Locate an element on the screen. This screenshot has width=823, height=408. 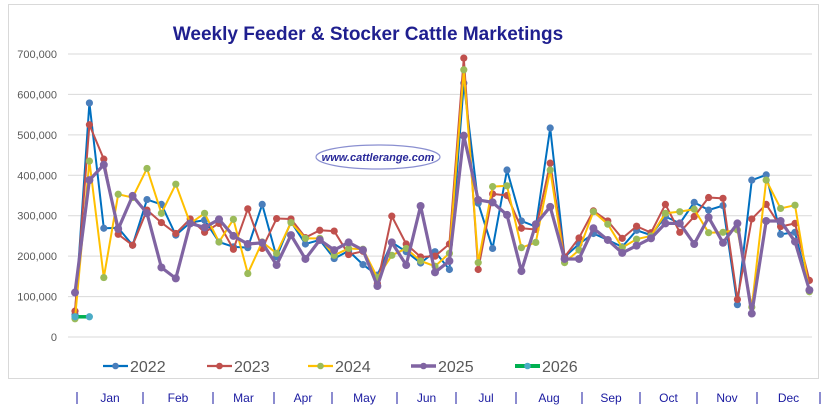
data-point-2026 is located at coordinates (75, 317).